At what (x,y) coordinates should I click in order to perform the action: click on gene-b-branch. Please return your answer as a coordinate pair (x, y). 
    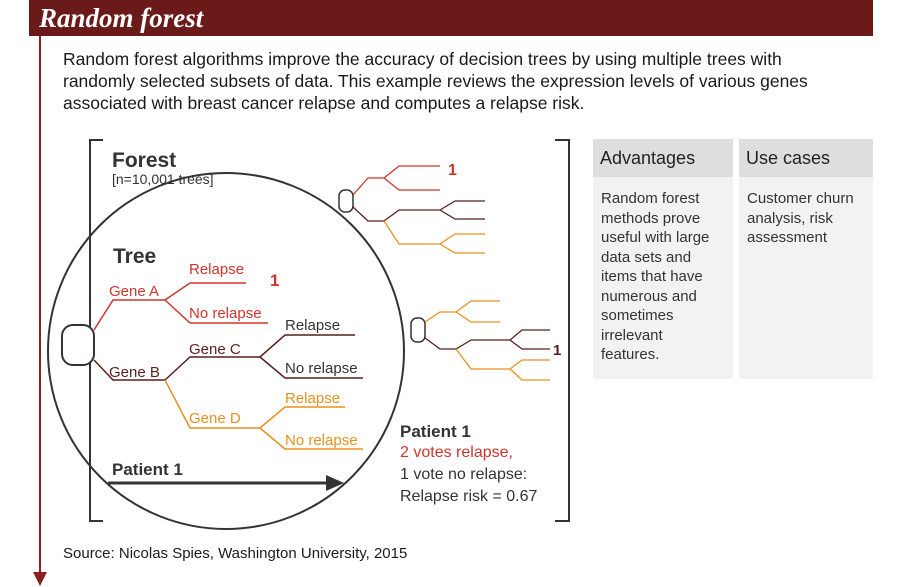
    Looking at the image, I should click on (228, 357).